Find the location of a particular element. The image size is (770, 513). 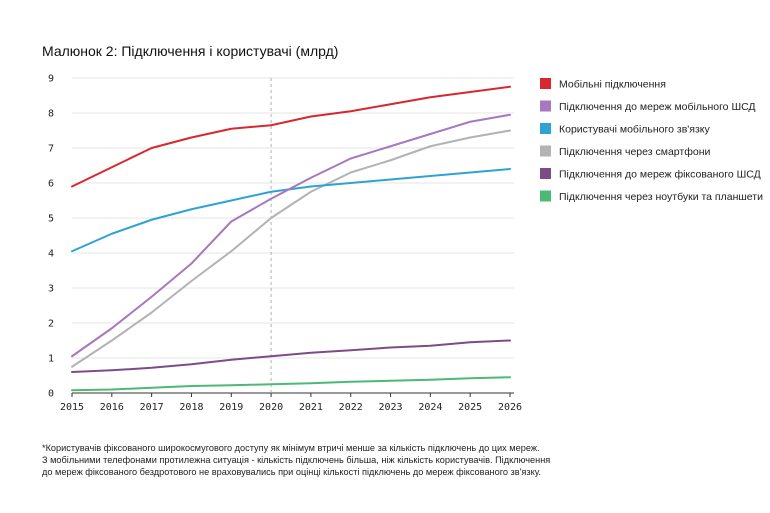

x-tick-label-2016: 2016 is located at coordinates (112, 407).